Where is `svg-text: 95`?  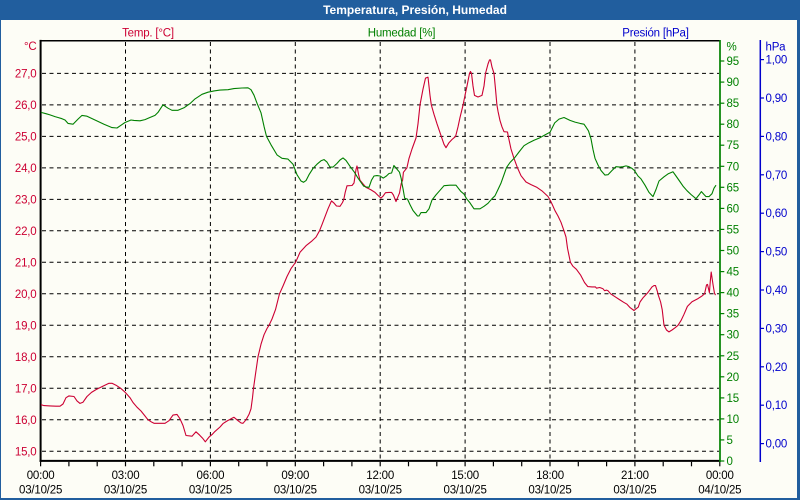
svg-text: 95 is located at coordinates (733, 62).